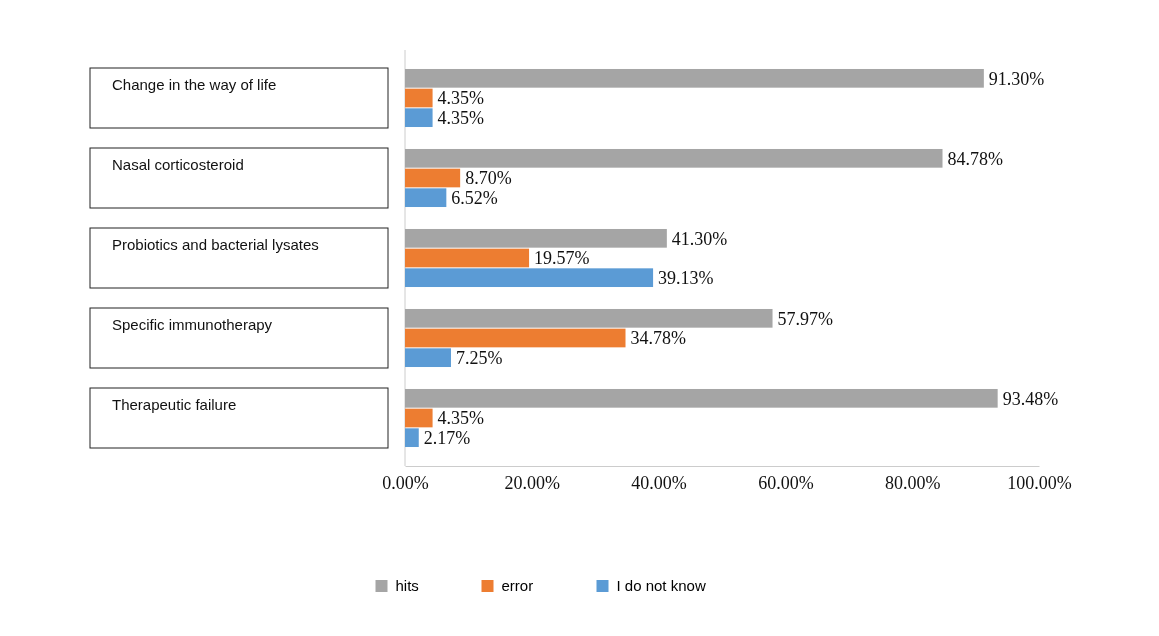 Image resolution: width=1159 pixels, height=636 pixels. Describe the element at coordinates (532, 482) in the screenshot. I see `x-tick-label: 20.00%` at that location.